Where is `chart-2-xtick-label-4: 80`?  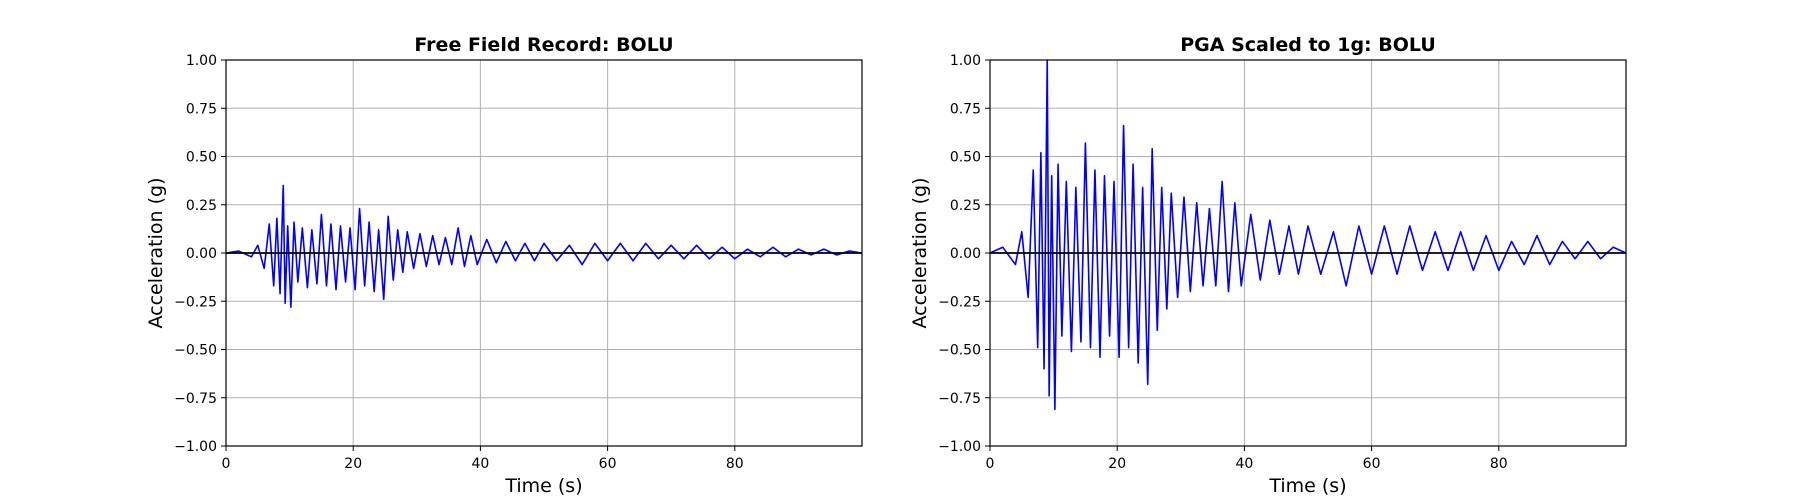 chart-2-xtick-label-4: 80 is located at coordinates (1499, 464).